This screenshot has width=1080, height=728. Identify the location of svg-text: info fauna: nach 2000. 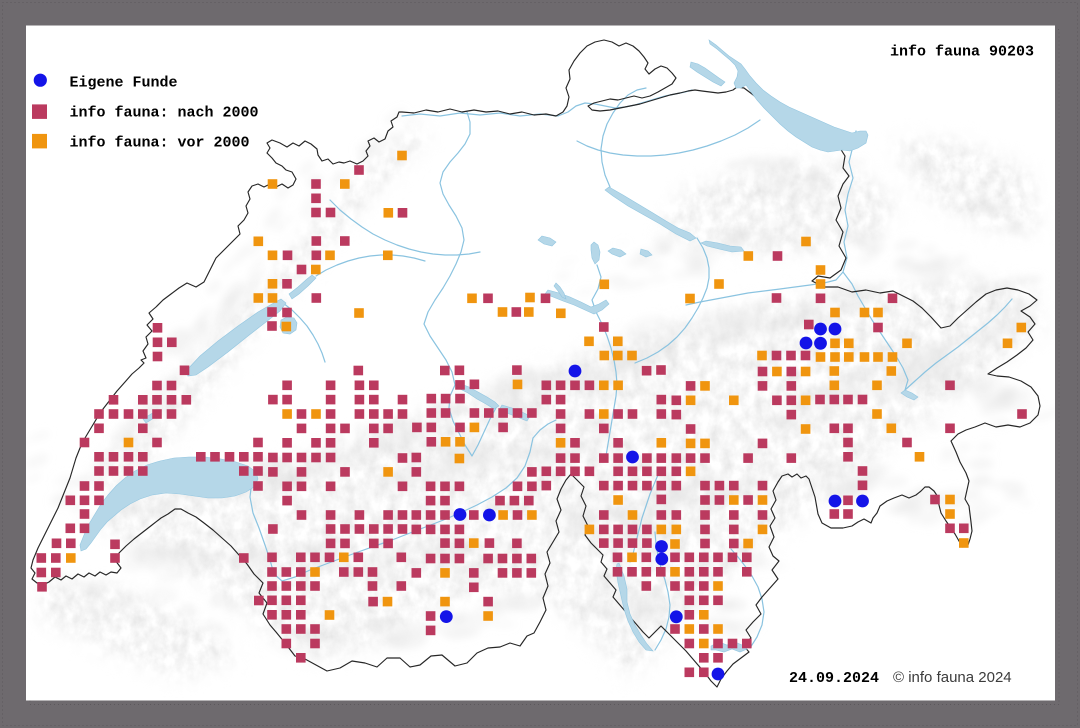
(164, 113).